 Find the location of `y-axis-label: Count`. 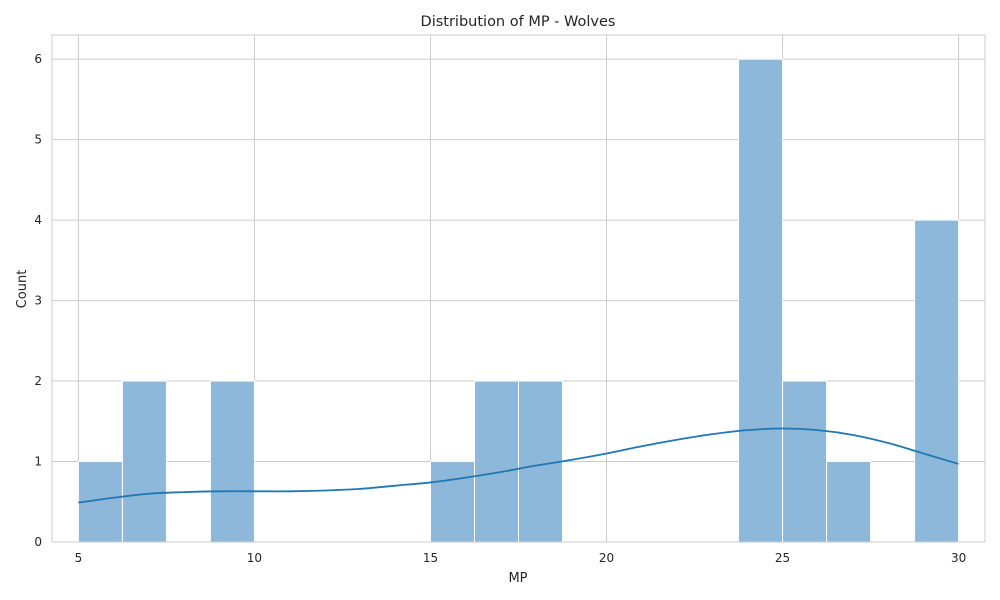

y-axis-label: Count is located at coordinates (22, 289).